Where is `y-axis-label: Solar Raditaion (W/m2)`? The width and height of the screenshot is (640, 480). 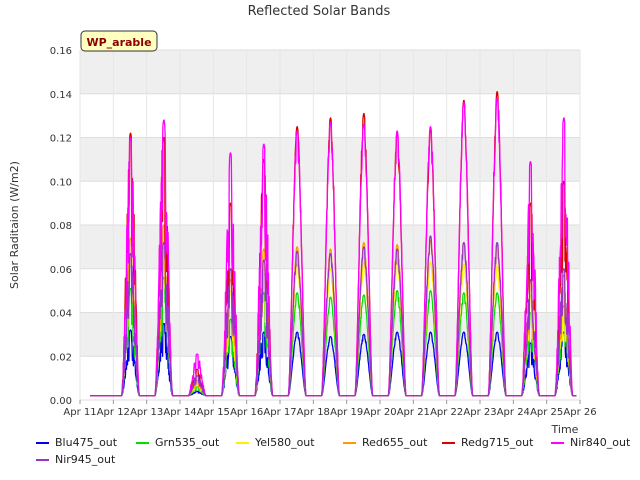 y-axis-label: Solar Raditaion (W/m2) is located at coordinates (14, 225).